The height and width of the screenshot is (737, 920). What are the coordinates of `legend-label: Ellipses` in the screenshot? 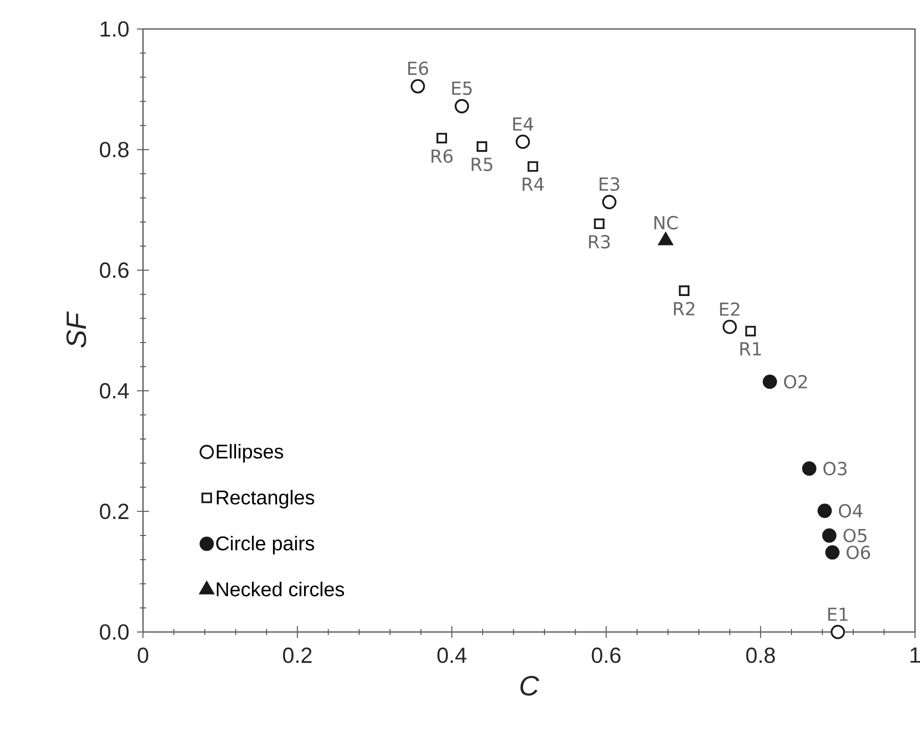 It's located at (250, 453).